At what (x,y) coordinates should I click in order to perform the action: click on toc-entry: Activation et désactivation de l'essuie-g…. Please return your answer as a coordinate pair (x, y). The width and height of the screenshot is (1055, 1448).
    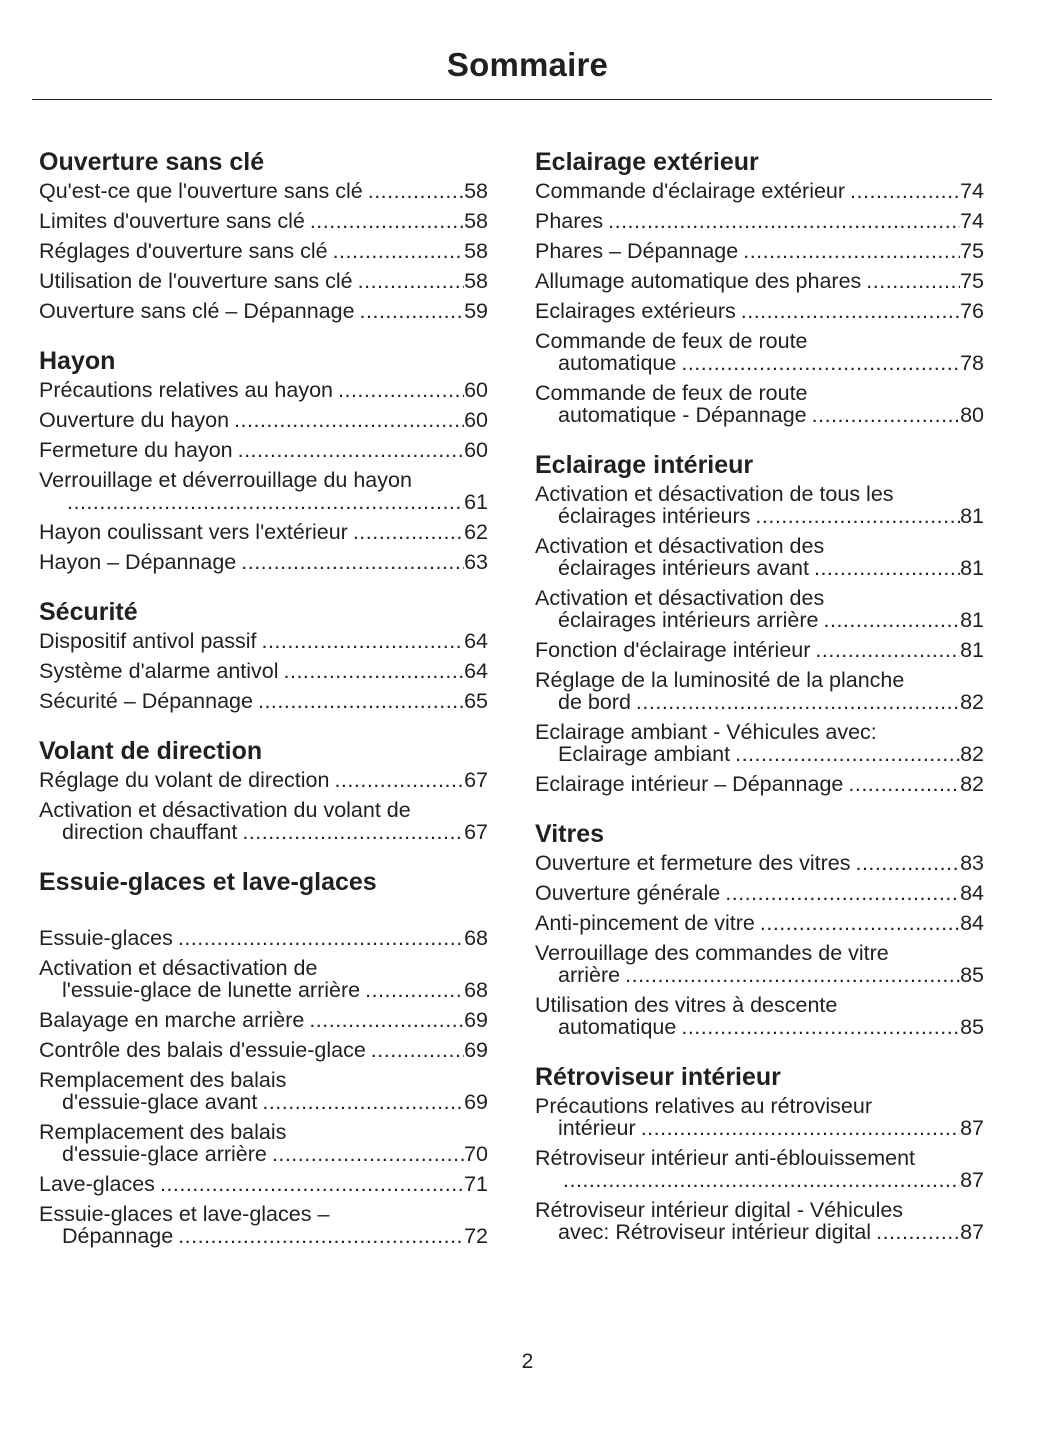
    Looking at the image, I should click on (263, 979).